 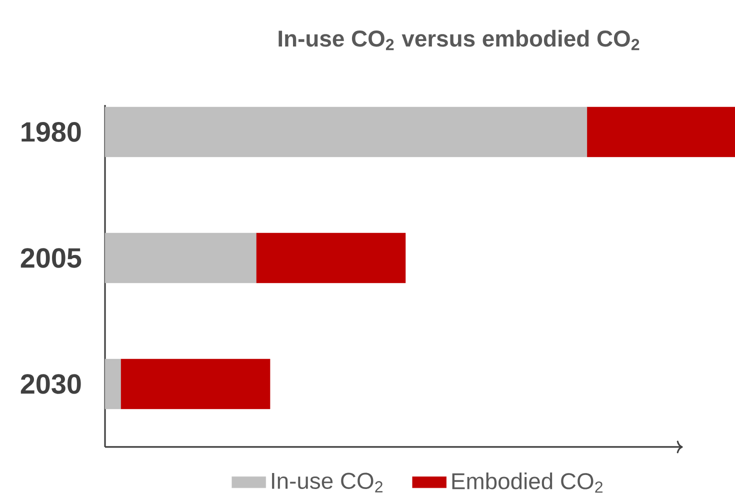 What do you see at coordinates (51, 132) in the screenshot?
I see `y-tick-label: 1980` at bounding box center [51, 132].